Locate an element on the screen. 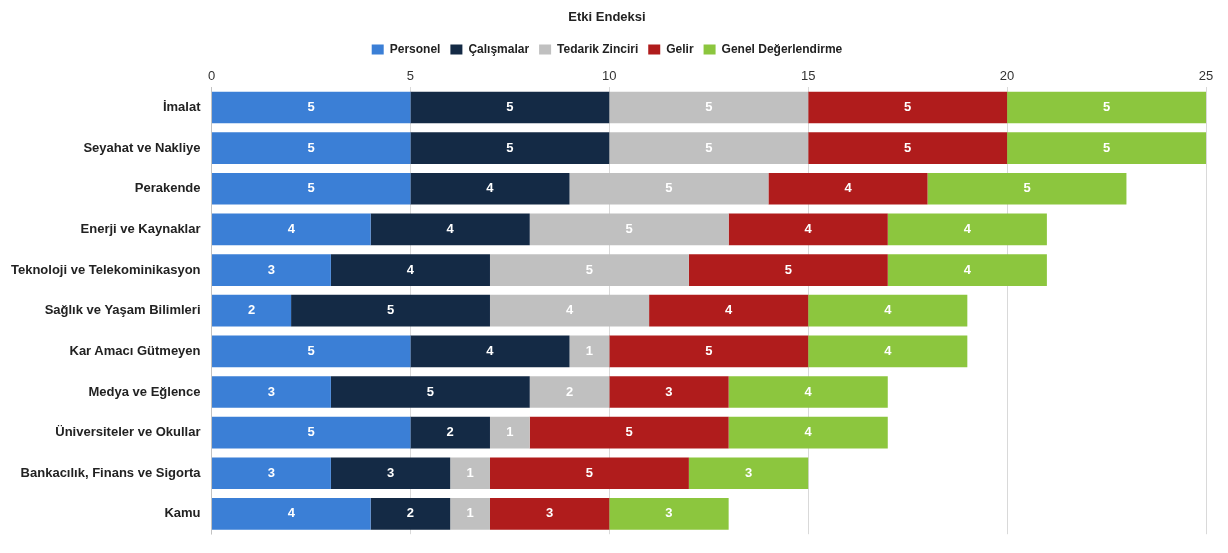 This screenshot has width=1228, height=553. y-tick-label: Medya ve Eğlence is located at coordinates (144, 391).